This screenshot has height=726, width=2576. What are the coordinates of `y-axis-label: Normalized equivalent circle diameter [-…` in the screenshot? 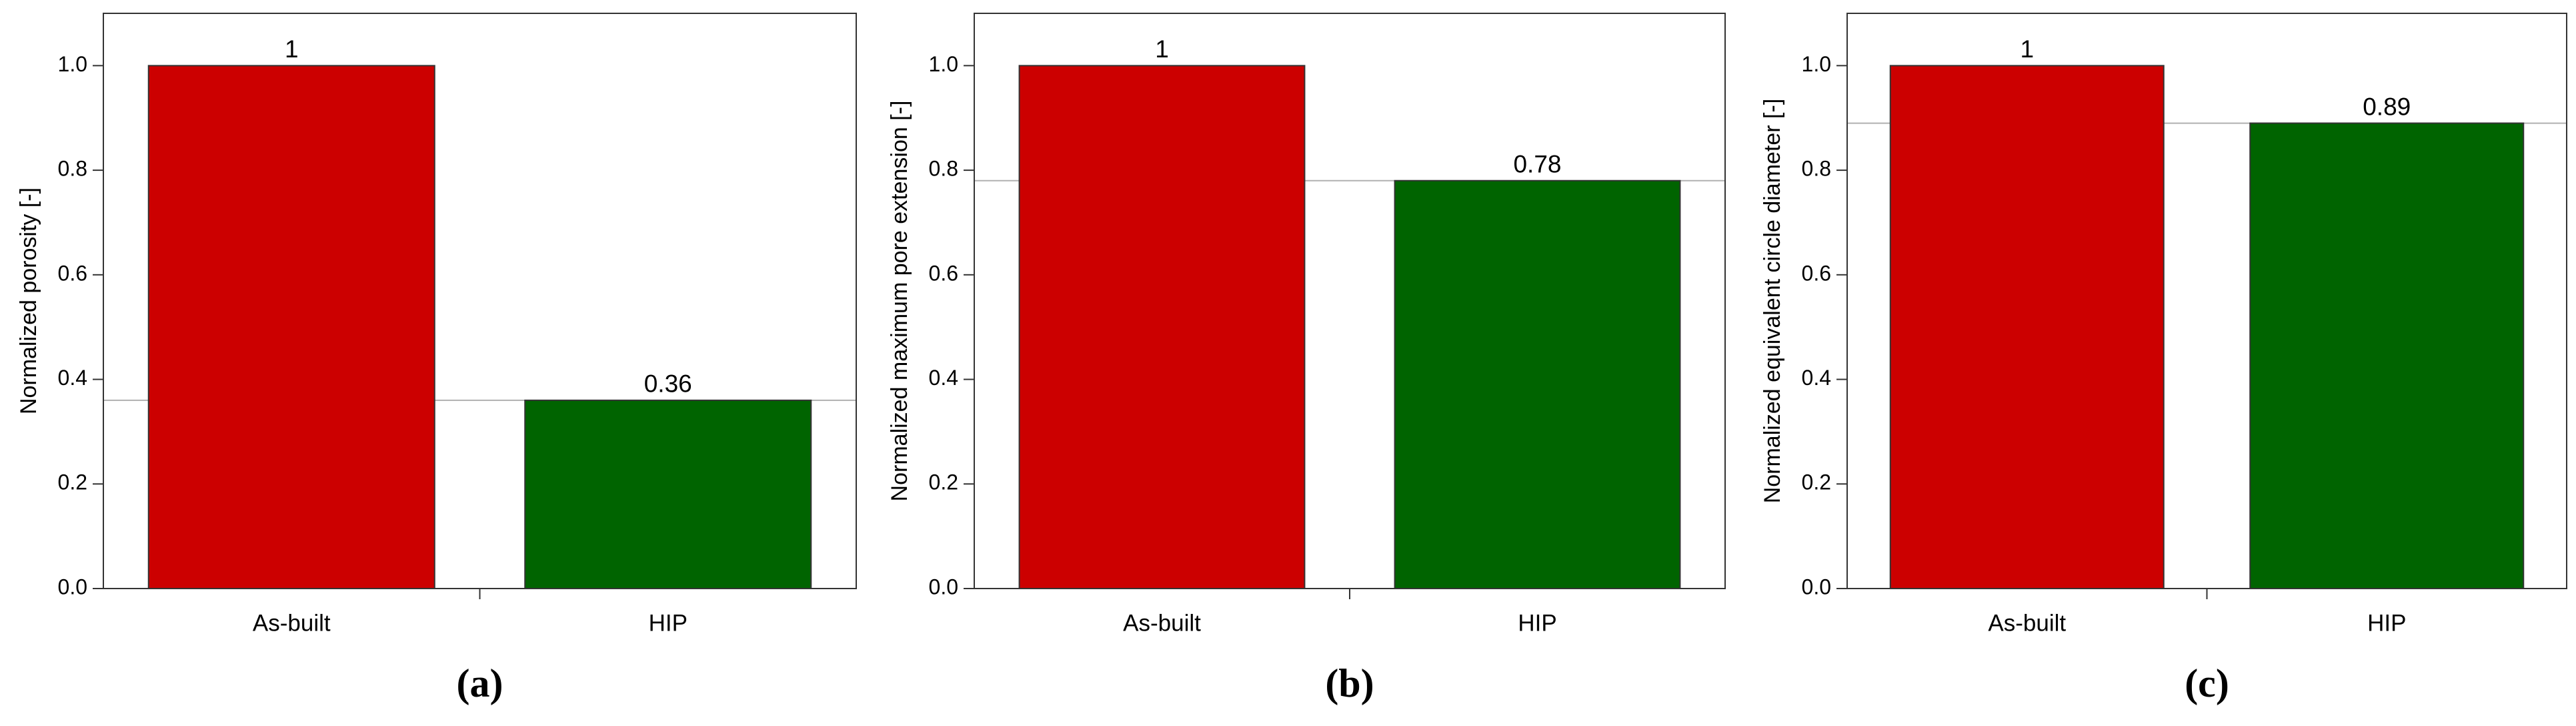 It's located at (1772, 301).